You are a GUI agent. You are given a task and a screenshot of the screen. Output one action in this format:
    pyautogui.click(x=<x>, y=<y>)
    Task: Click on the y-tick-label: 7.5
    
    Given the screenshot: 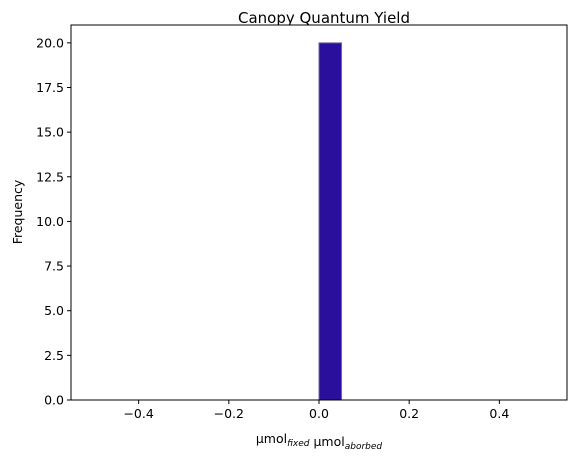 What is the action you would take?
    pyautogui.click(x=54, y=266)
    